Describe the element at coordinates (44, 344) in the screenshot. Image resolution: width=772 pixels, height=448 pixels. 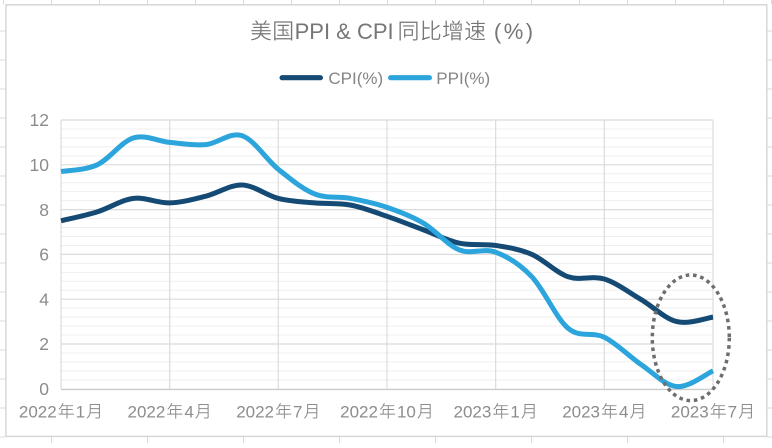
I see `svg-text: 2` at that location.